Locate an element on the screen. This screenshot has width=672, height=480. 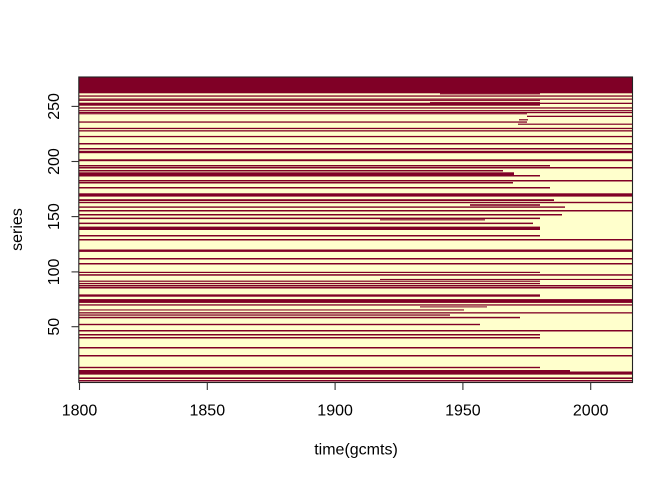
svg-text: 1900 is located at coordinates (335, 411).